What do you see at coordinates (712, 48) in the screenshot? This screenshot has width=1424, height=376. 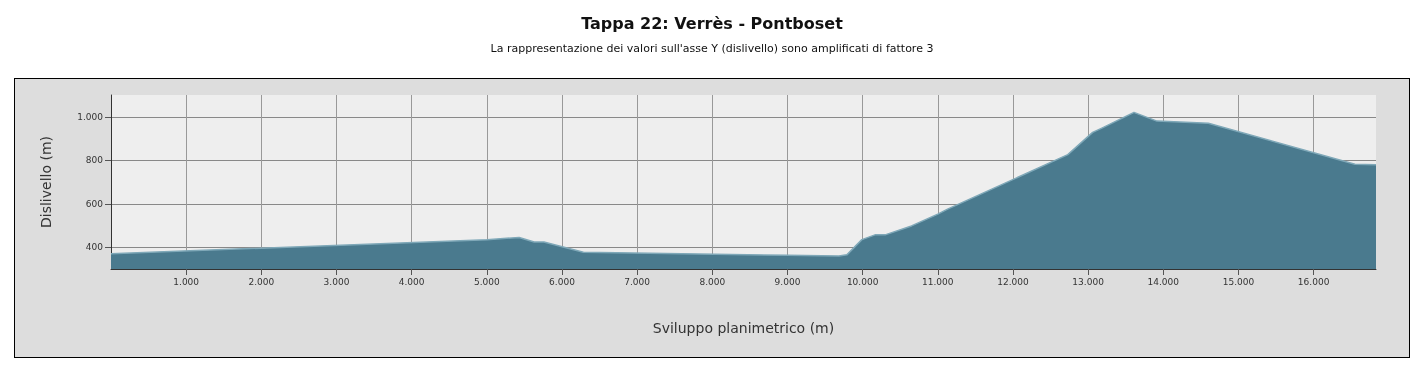 I see `chart-subtitle: La rappresentazione dei valori sull'asse Y (dislivello) sono amplificati di fattore 3` at bounding box center [712, 48].